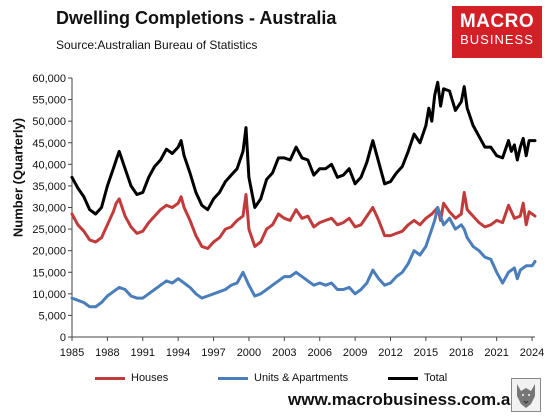  Describe the element at coordinates (461, 353) in the screenshot. I see `x-tick-label: 2018` at that location.